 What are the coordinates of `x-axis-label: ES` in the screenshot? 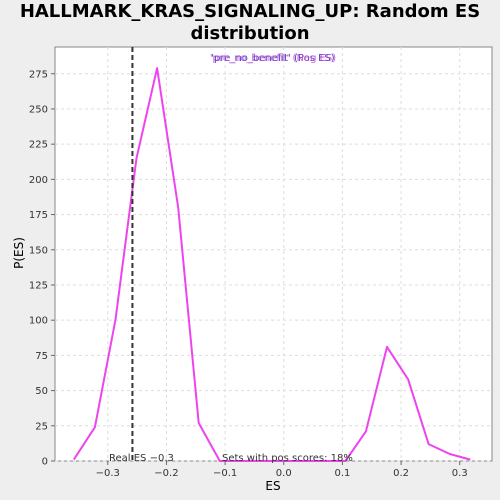 It's located at (272, 486).